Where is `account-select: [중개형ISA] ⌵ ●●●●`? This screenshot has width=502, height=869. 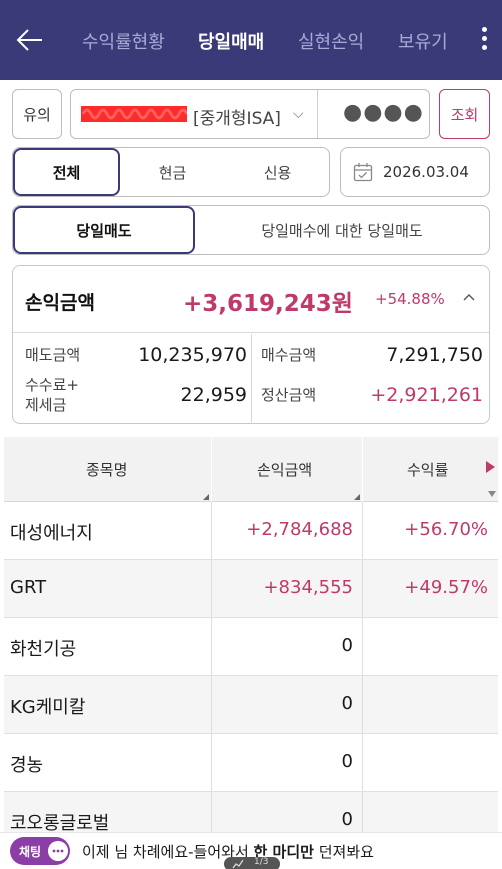
account-select: [중개형ISA] ⌵ ●●●● is located at coordinates (250, 114).